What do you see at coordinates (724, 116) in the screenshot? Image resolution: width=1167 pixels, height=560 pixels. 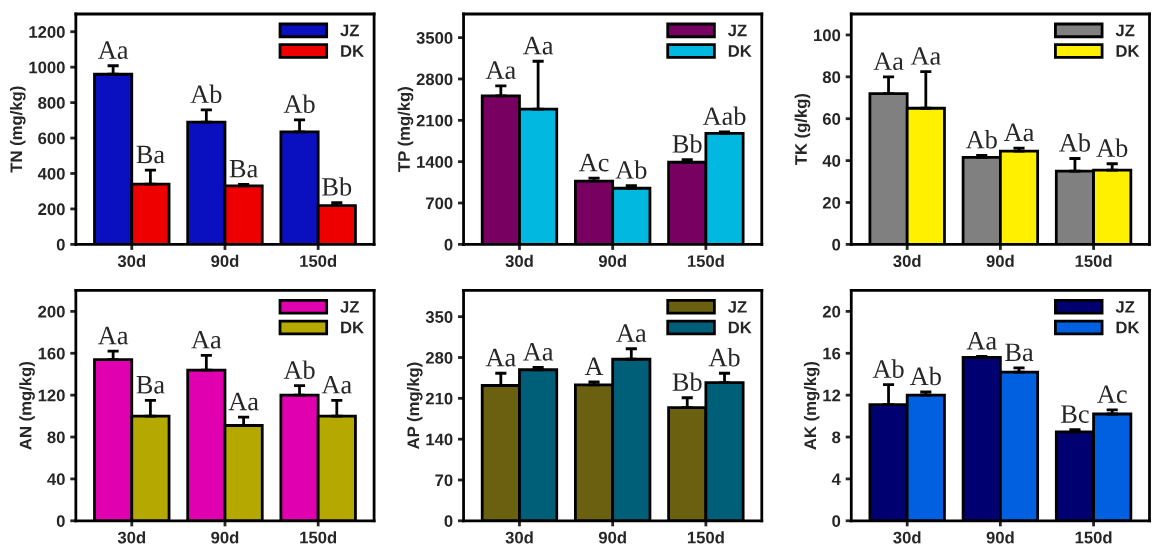 I see `data-label: Aab` at bounding box center [724, 116].